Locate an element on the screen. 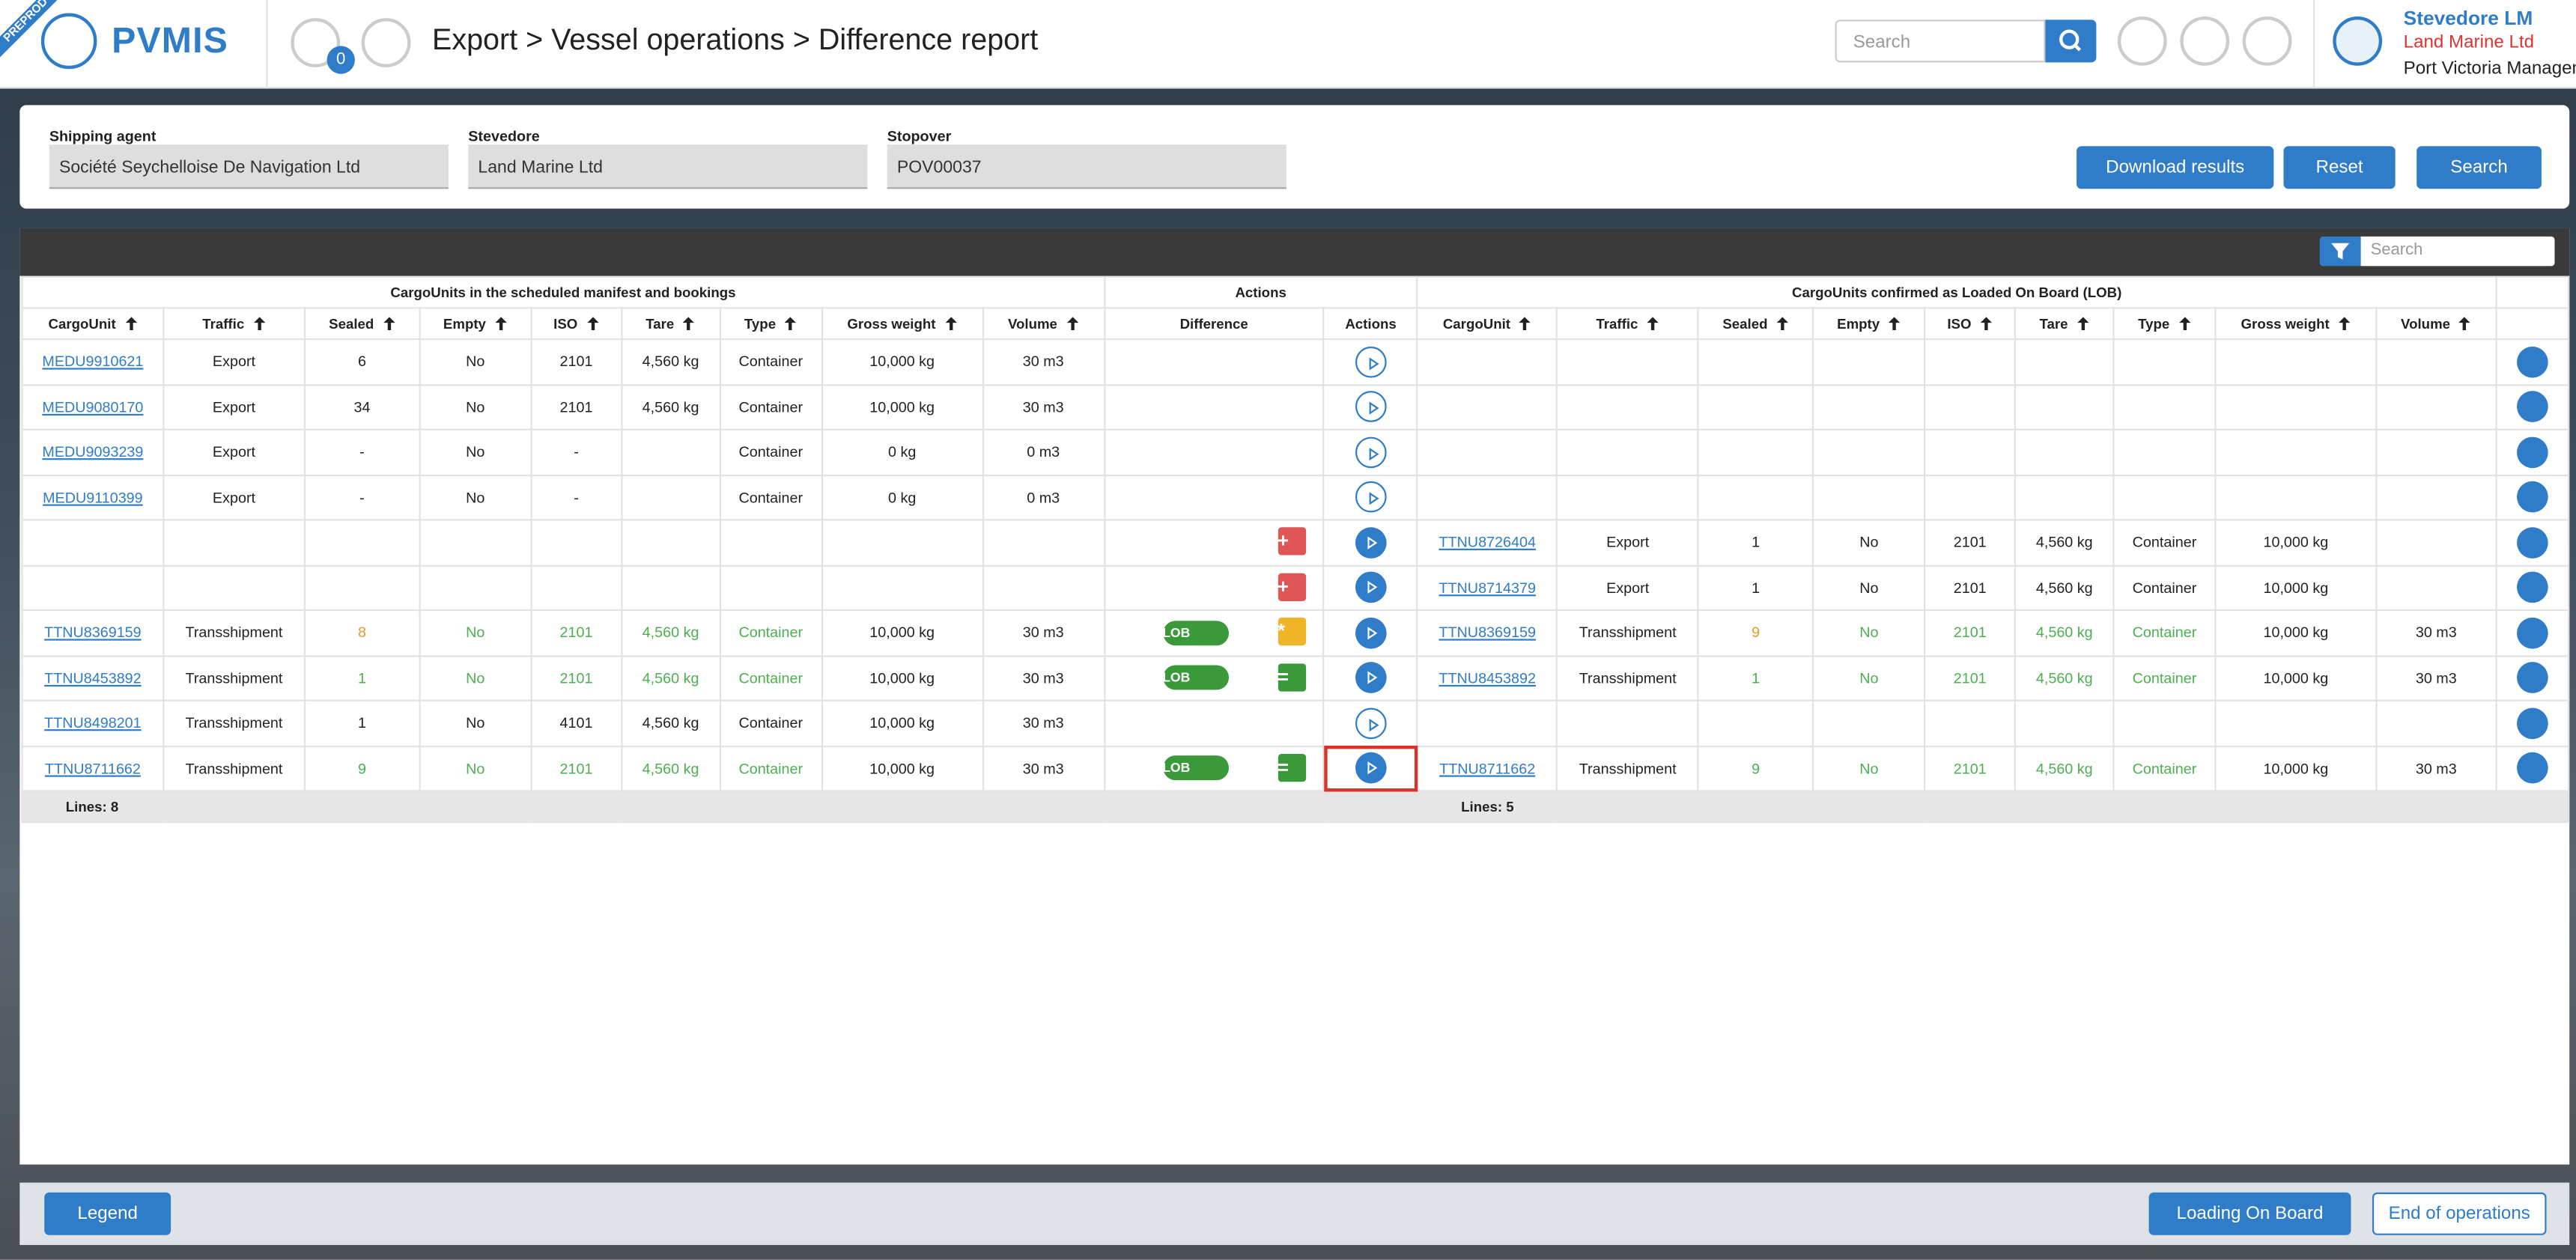 Image resolution: width=2576 pixels, height=1260 pixels. cargo-unit-link: MEDU9093239 is located at coordinates (93, 451).